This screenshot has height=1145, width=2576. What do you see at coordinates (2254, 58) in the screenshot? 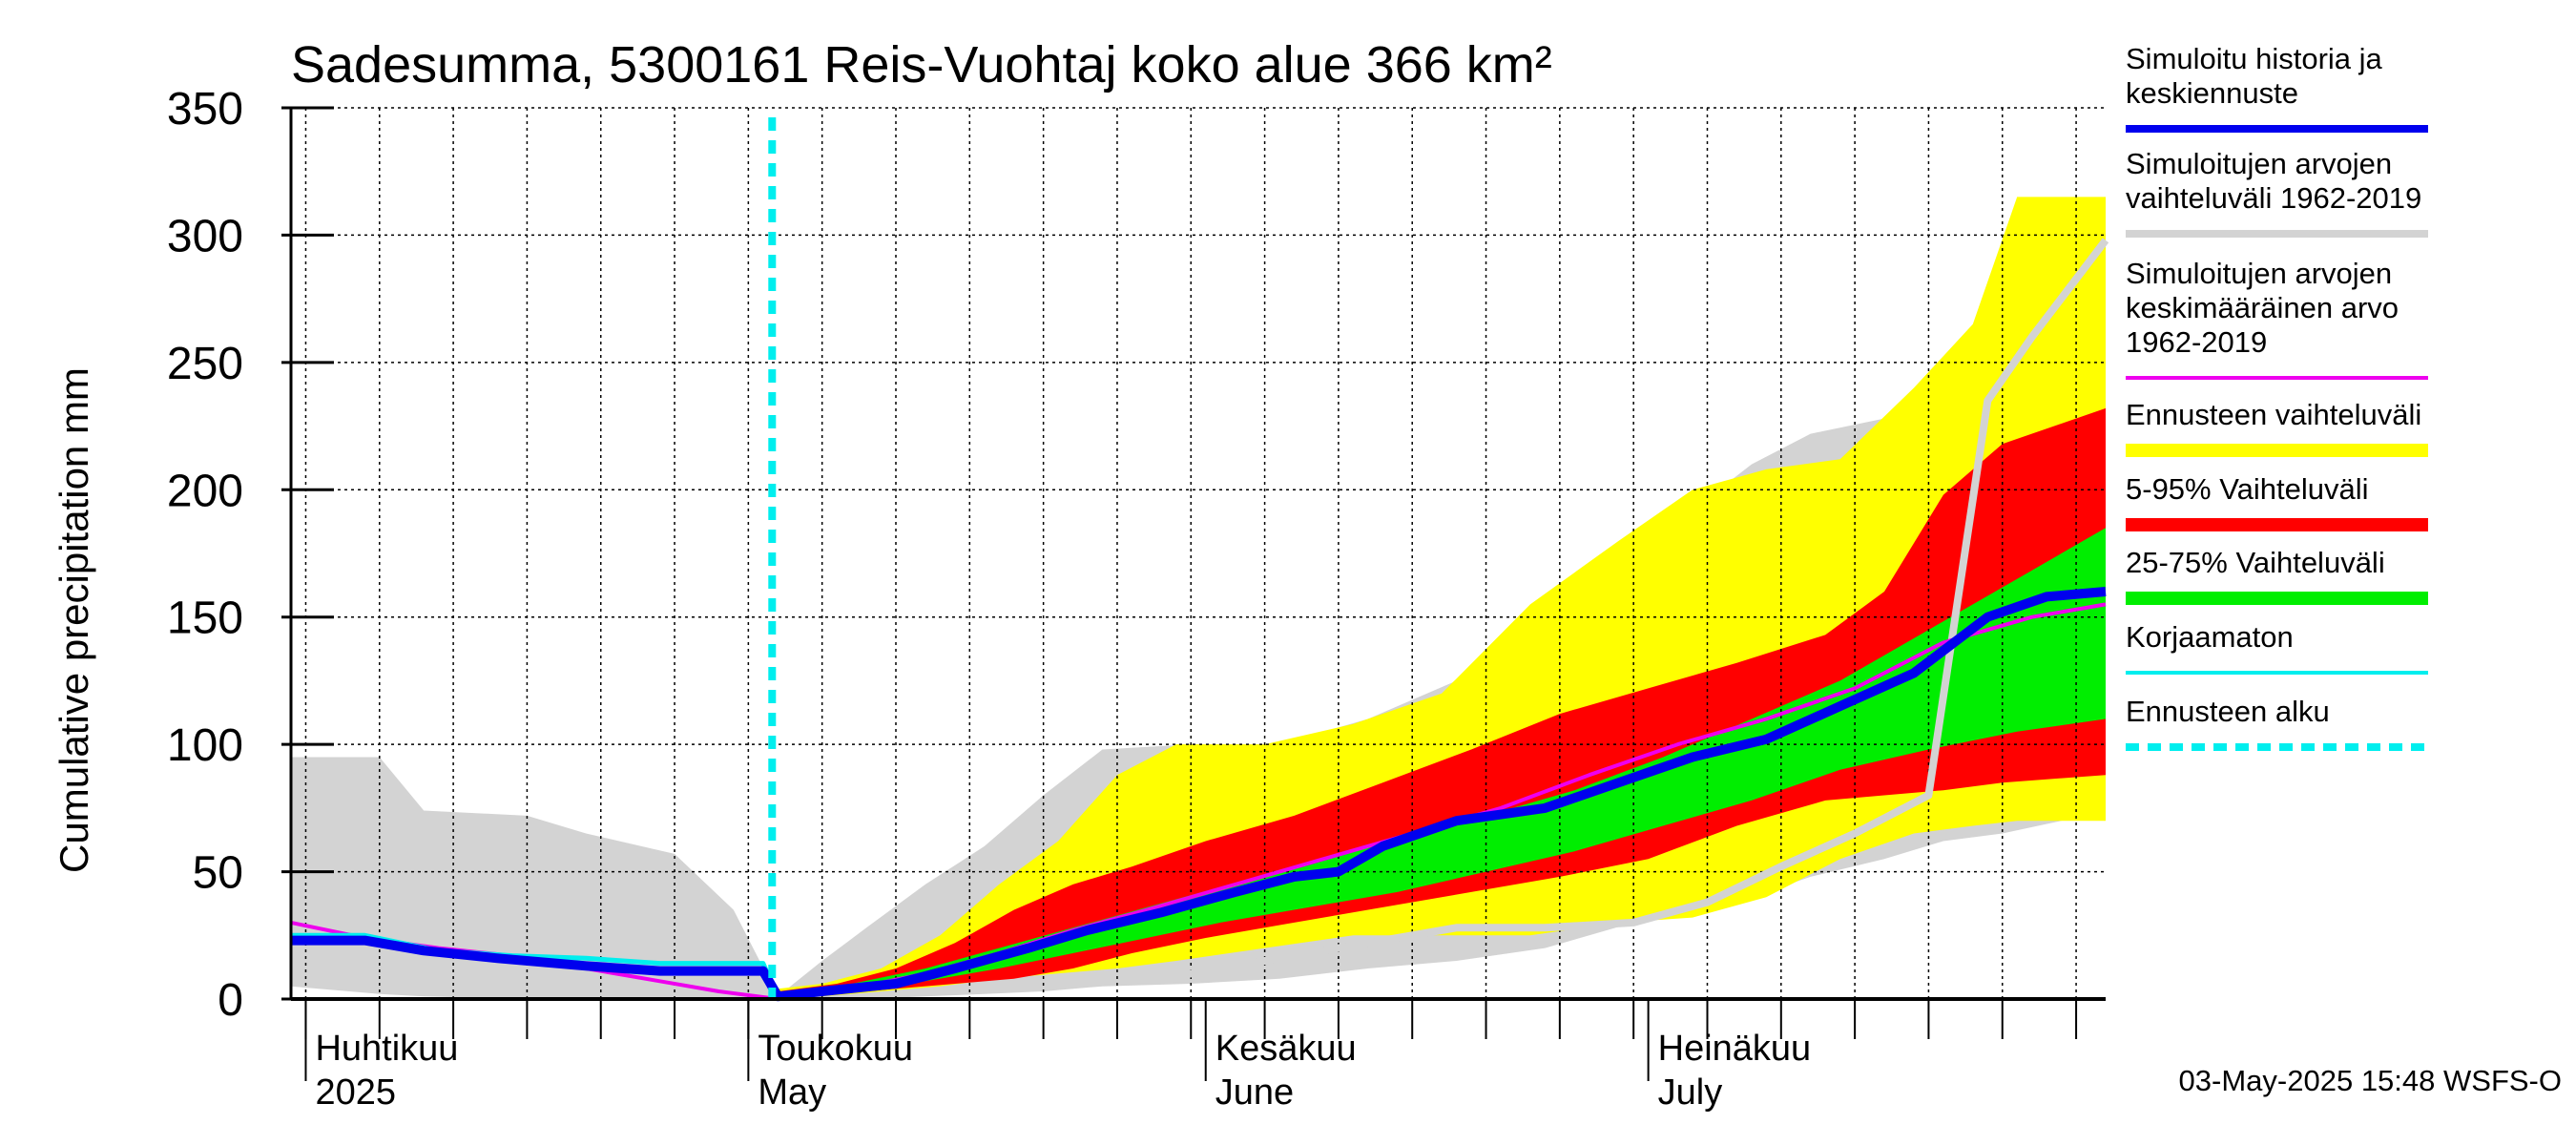
I see `legend-label-line: Simuloitu historia ja` at bounding box center [2254, 58].